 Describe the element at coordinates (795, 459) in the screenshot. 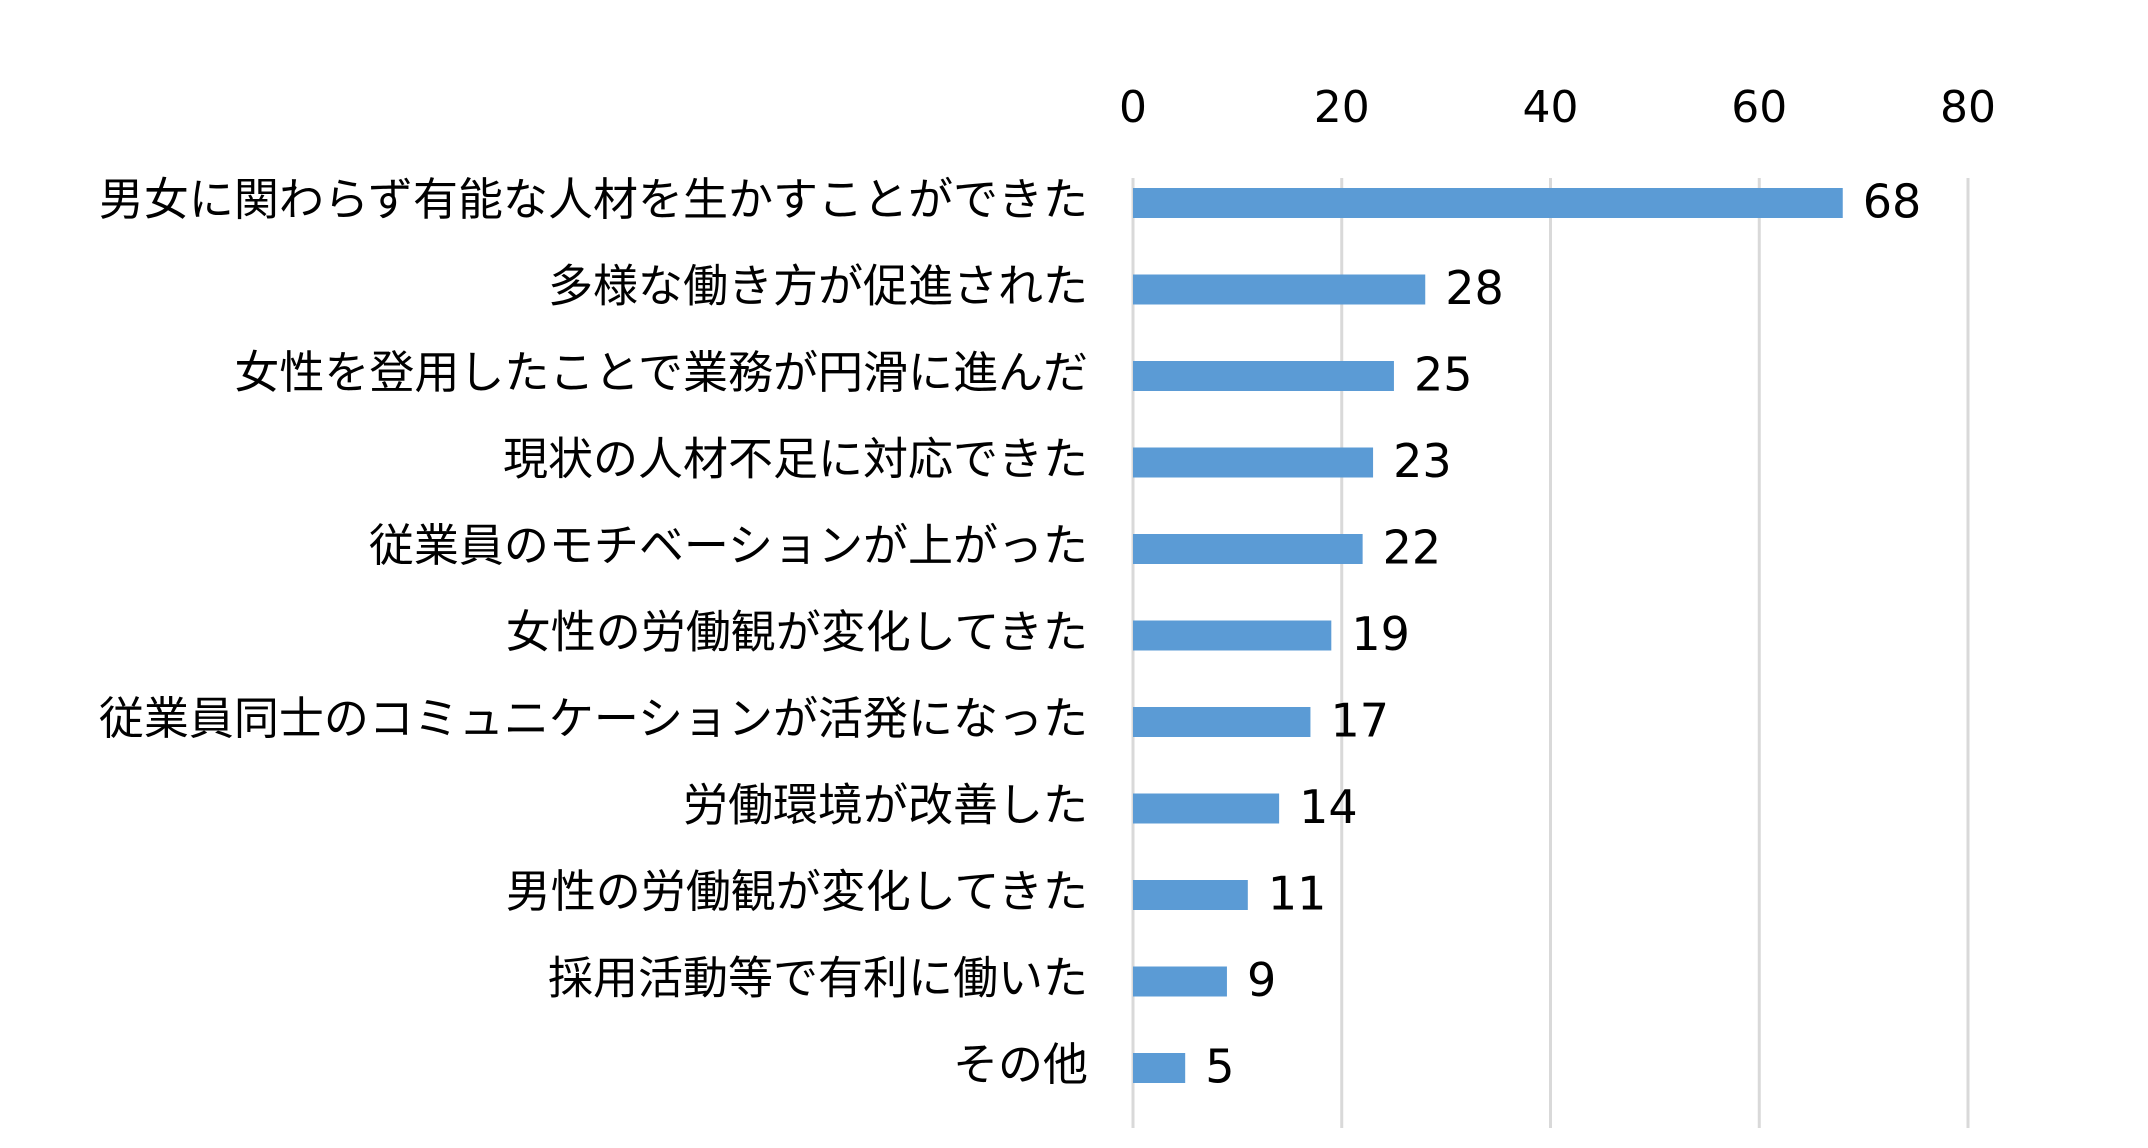

I see `category-label: 現状の人材不足に対応できた` at that location.